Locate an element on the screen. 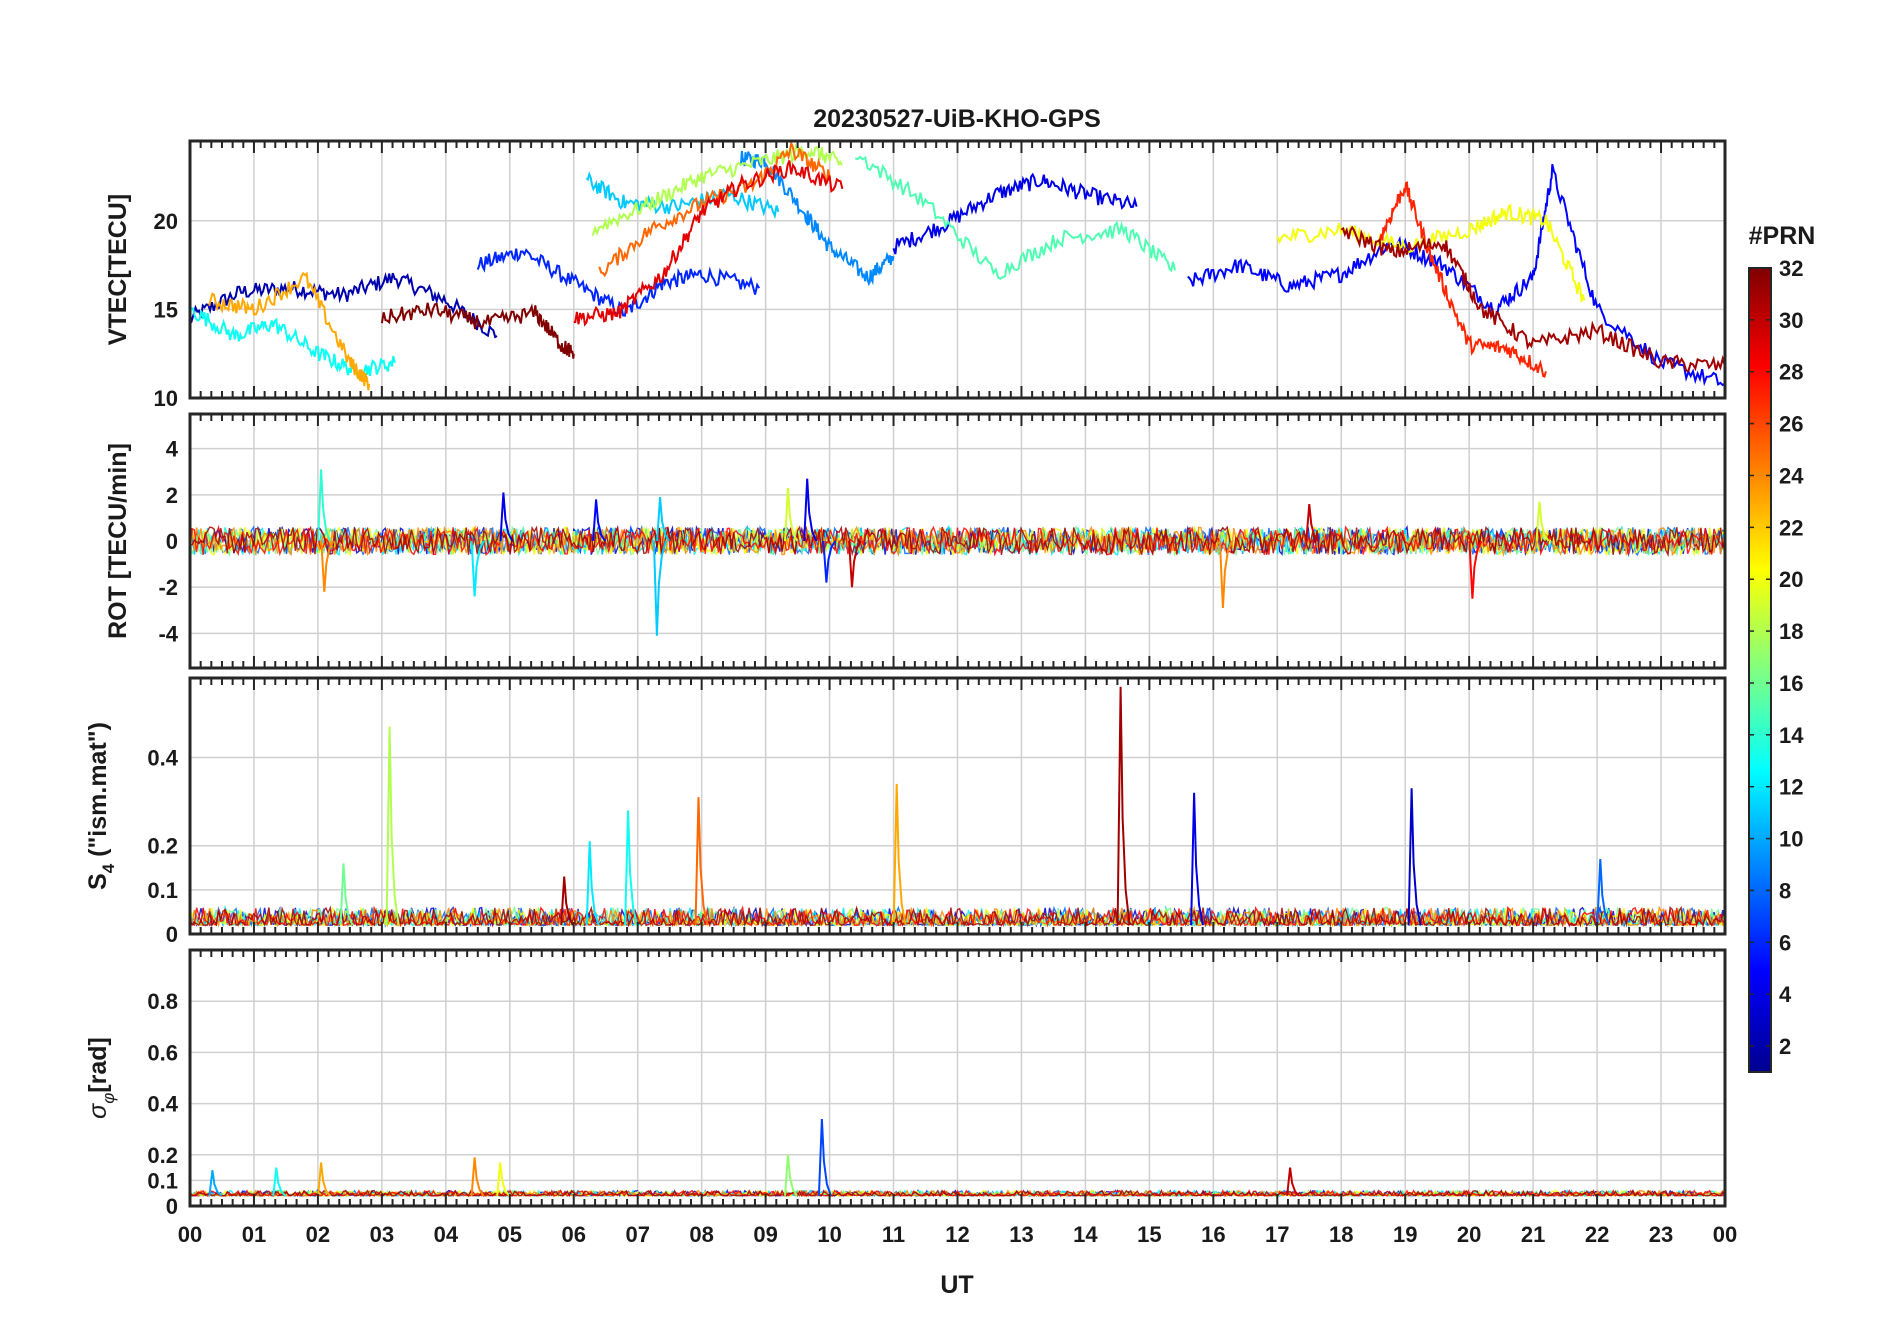  y-tick-label: 0.6 is located at coordinates (162, 1052).